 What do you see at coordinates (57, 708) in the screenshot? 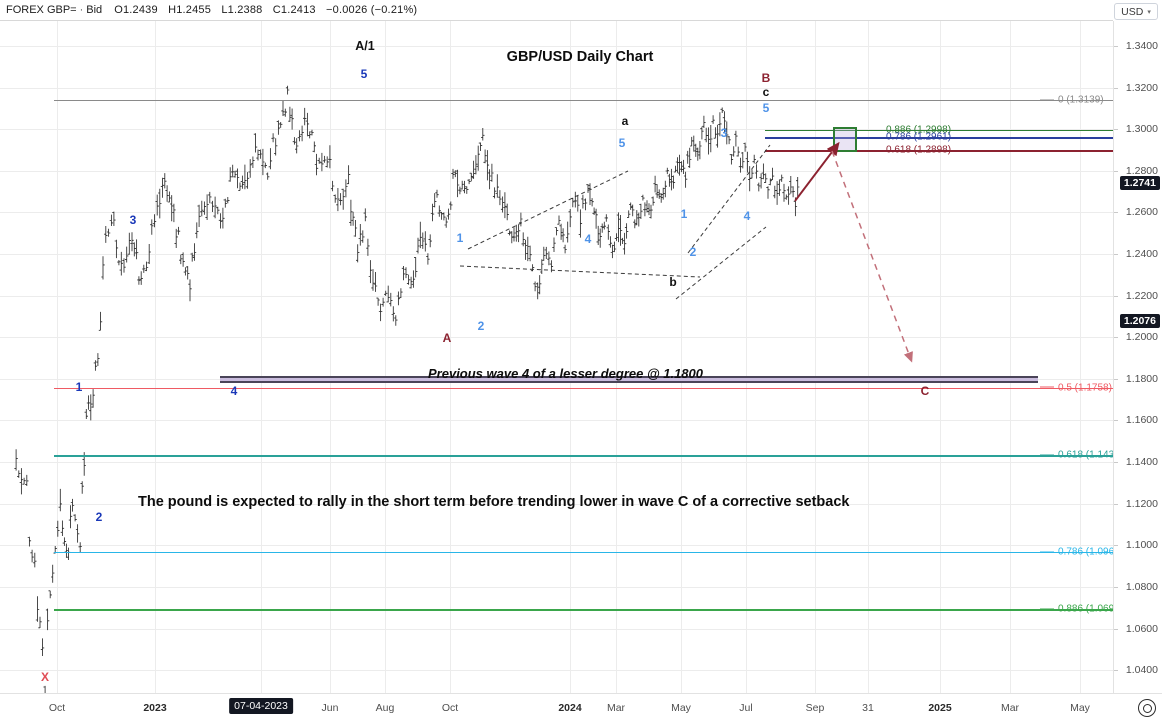
I see `time-axis-tick: Oct` at bounding box center [57, 708].